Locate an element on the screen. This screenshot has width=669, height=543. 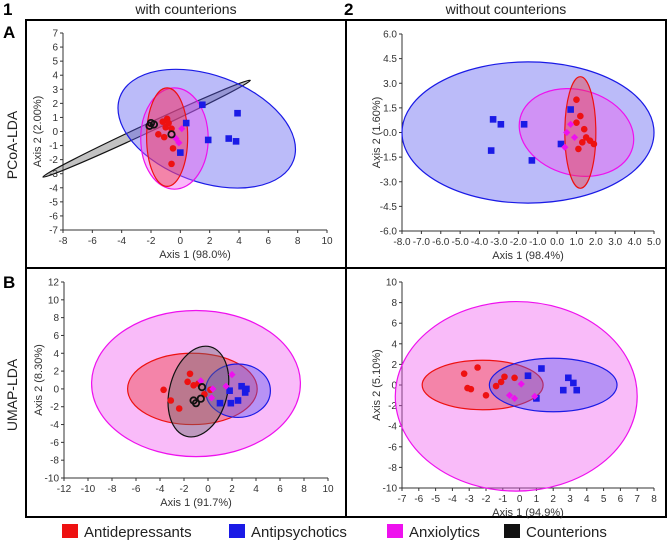
x-tick-label: -2.0 is located at coordinates (519, 242).